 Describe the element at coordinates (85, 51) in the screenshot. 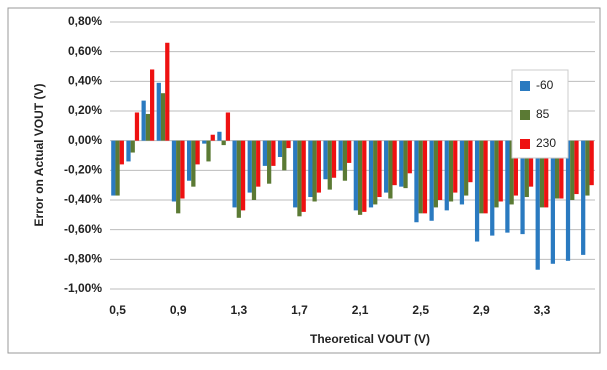

I see `y-tick-label: 0,60%` at that location.